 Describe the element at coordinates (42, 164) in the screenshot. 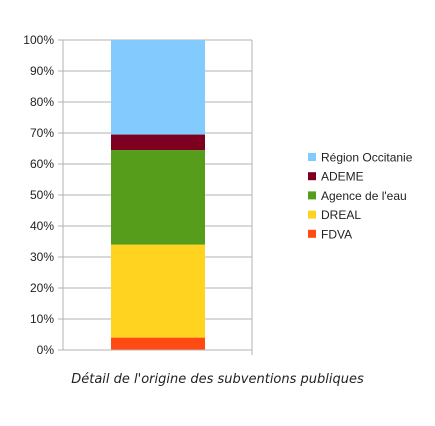

I see `y-tick-label: 60%` at that location.